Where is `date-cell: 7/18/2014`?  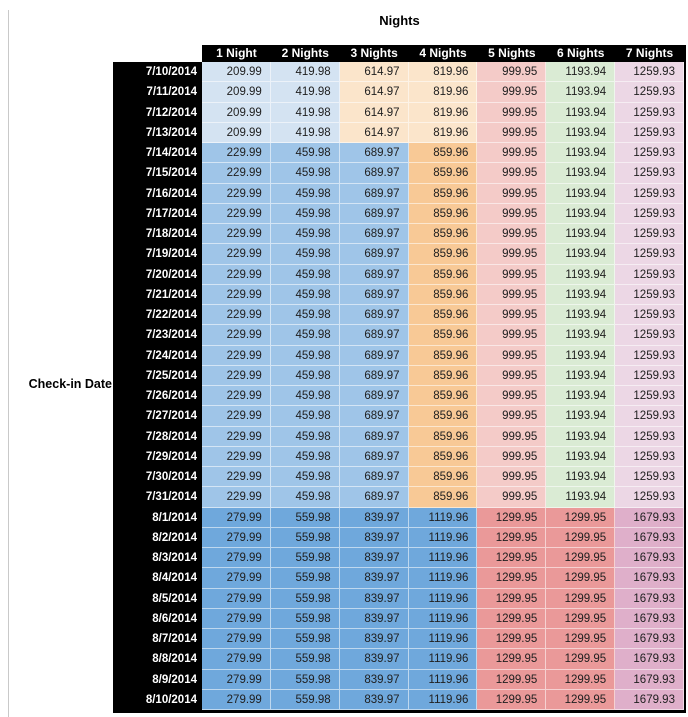
date-cell: 7/18/2014 is located at coordinates (157, 234).